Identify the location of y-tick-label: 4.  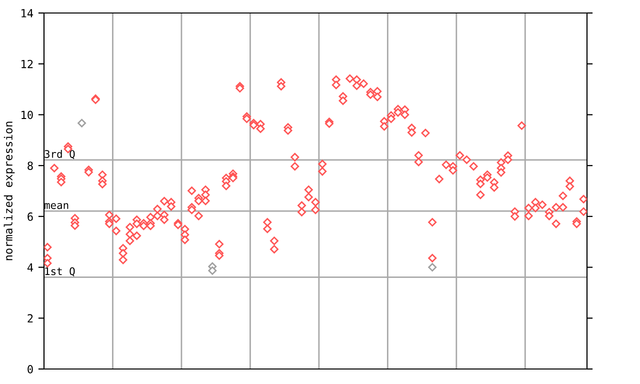
(30, 267).